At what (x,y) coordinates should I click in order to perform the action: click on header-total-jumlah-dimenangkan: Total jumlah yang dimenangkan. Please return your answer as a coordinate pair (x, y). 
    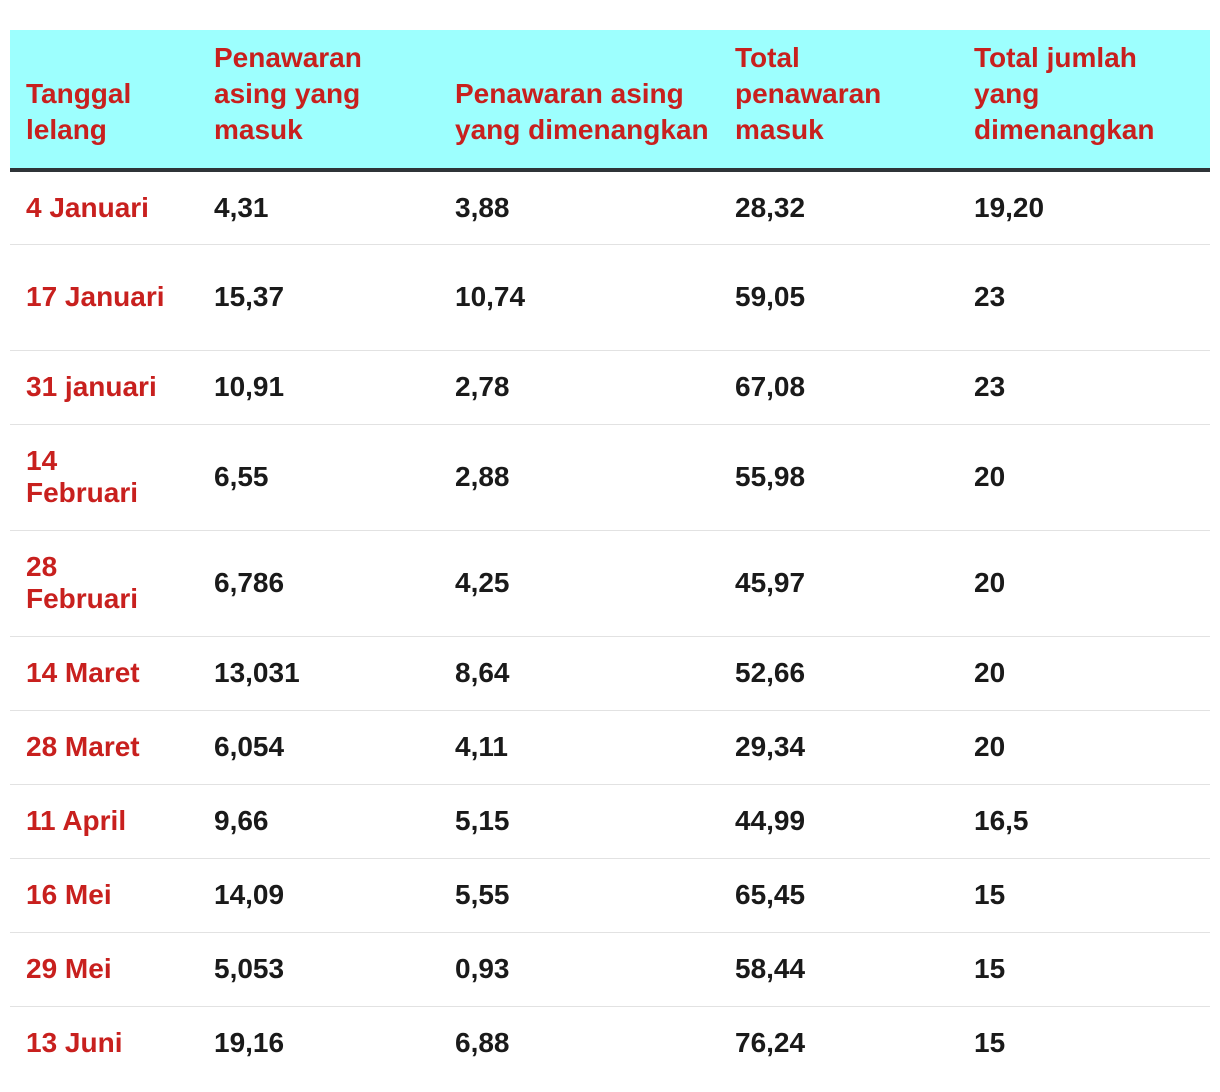
    Looking at the image, I should click on (1087, 101).